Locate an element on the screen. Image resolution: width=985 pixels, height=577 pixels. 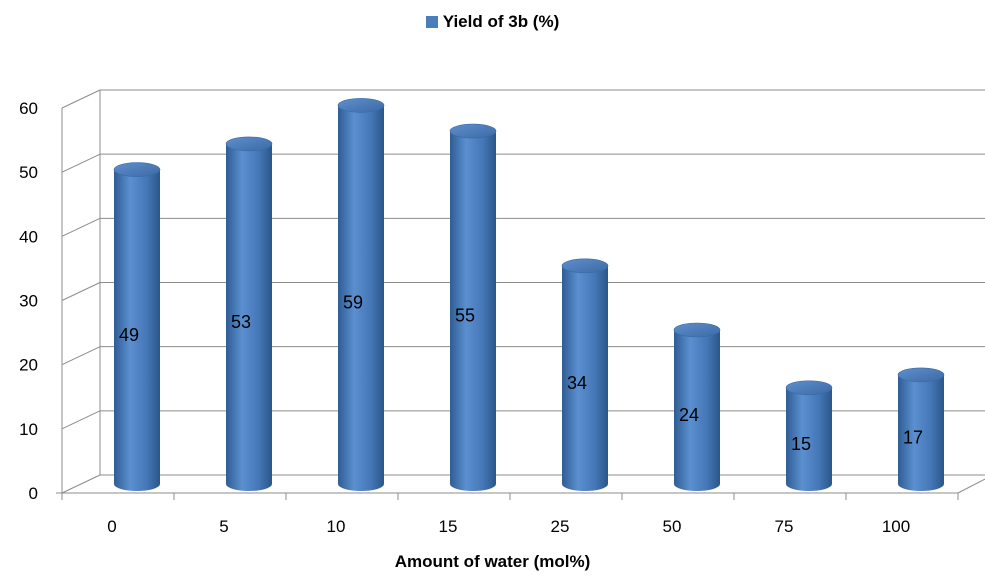
x-tick-label: 0 is located at coordinates (111, 526).